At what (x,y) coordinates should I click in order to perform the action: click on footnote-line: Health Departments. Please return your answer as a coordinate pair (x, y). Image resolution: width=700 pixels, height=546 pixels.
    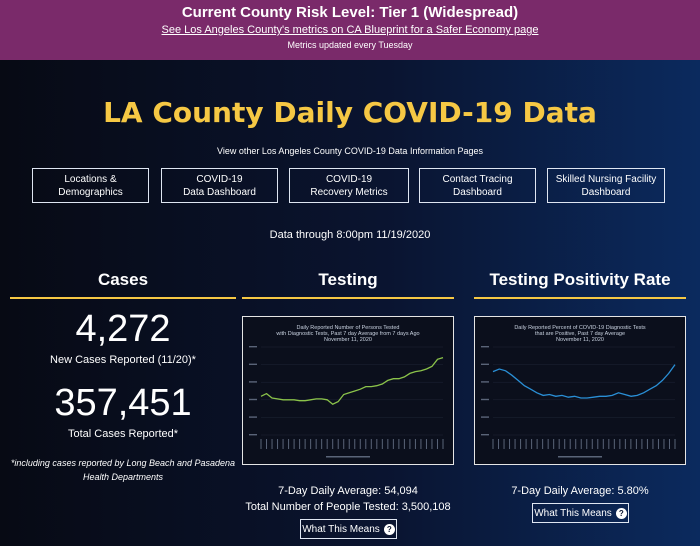
    Looking at the image, I should click on (123, 477).